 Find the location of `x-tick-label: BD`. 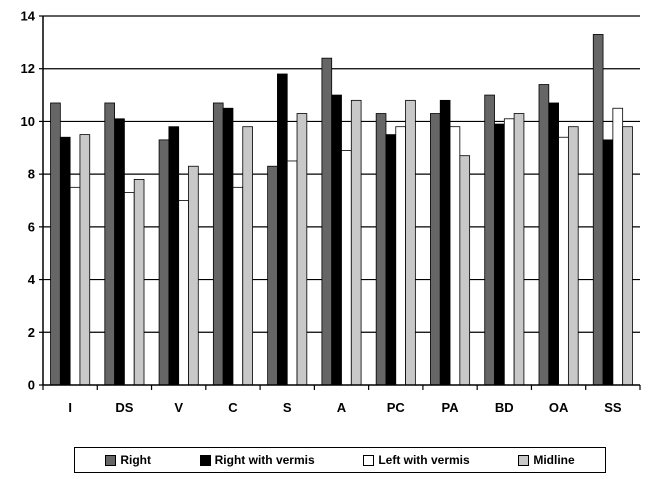

x-tick-label: BD is located at coordinates (504, 407).